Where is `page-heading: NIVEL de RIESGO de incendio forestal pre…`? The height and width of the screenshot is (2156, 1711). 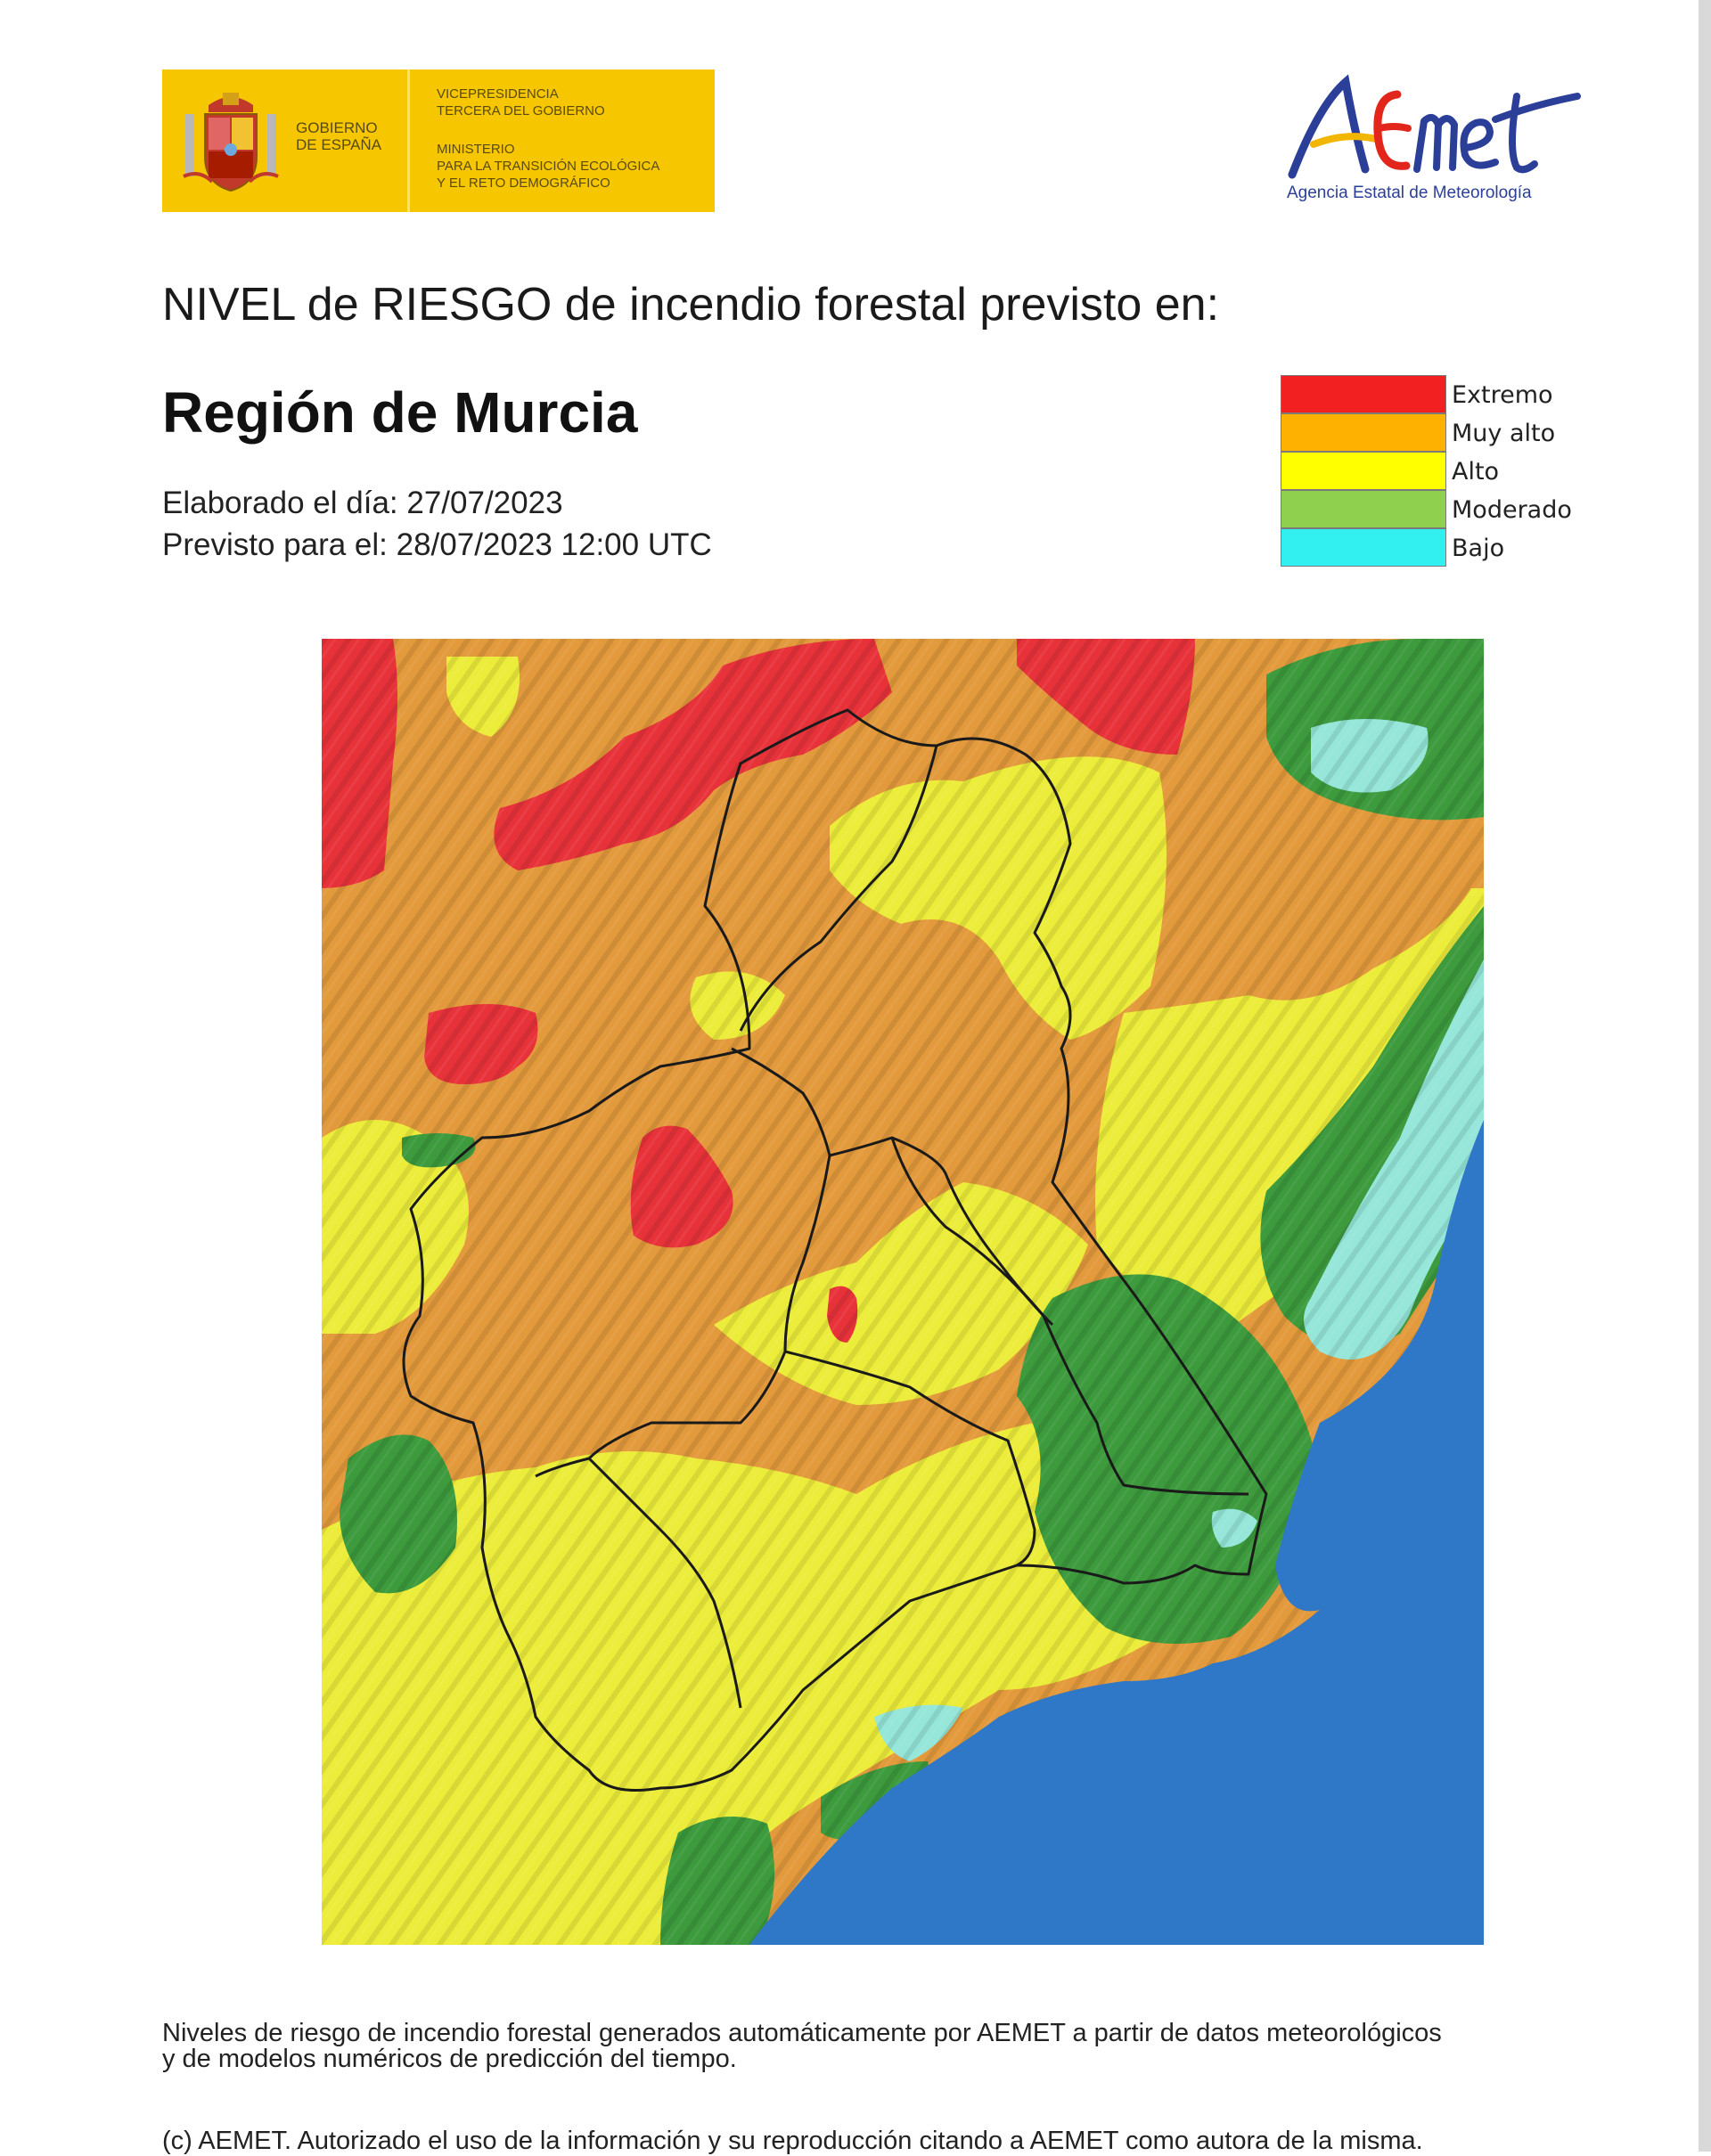
page-heading: NIVEL de RIESGO de incendio forestal pre… is located at coordinates (691, 305).